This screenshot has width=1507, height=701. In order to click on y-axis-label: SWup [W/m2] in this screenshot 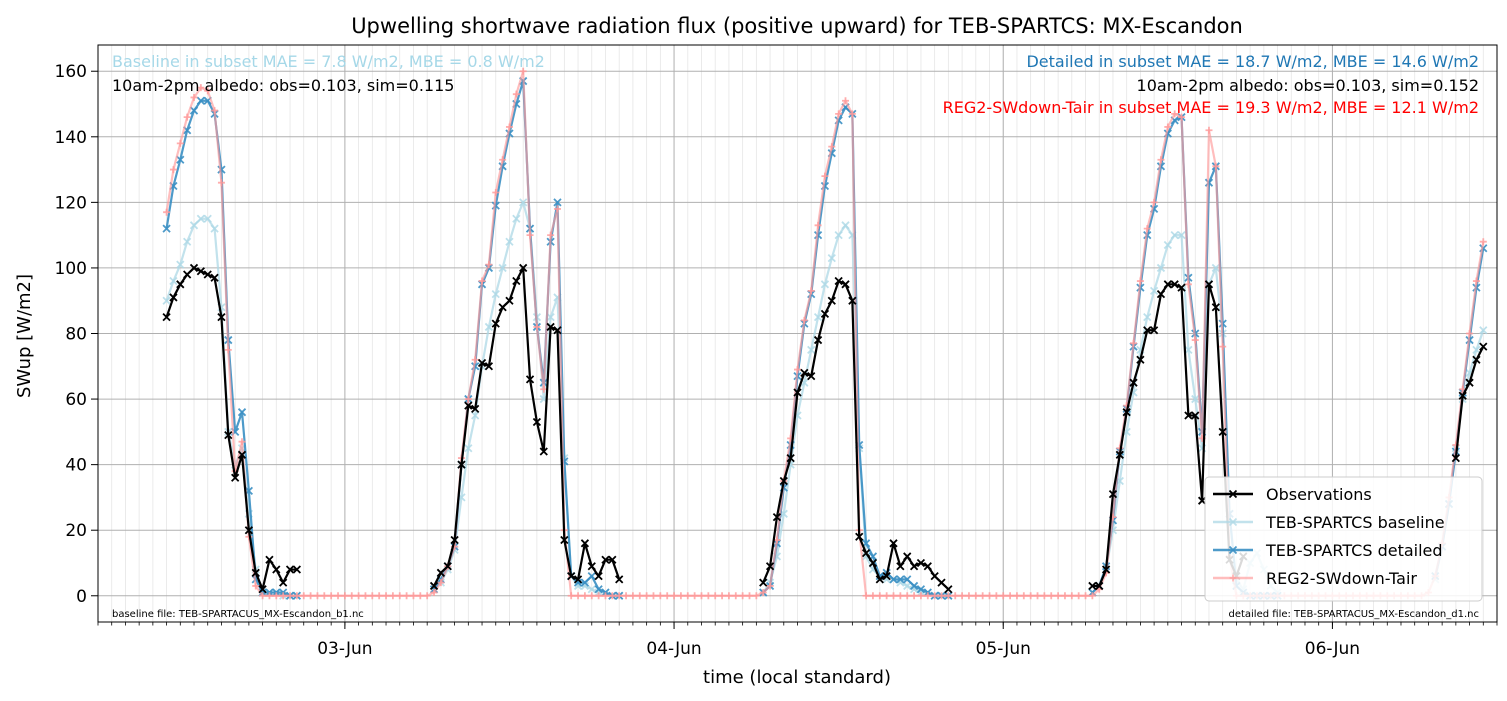, I will do `click(24, 336)`.